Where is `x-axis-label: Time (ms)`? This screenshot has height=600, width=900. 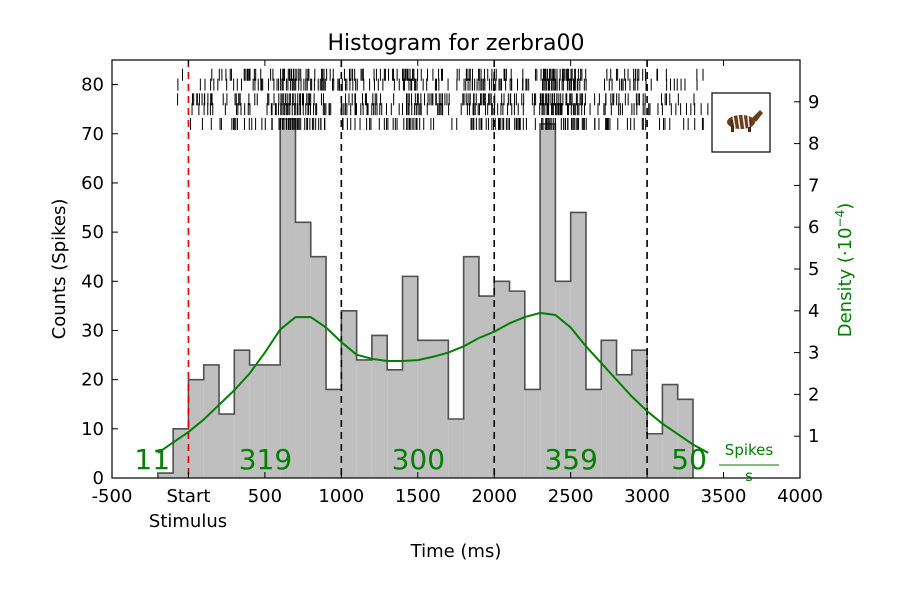 x-axis-label: Time (ms) is located at coordinates (456, 551).